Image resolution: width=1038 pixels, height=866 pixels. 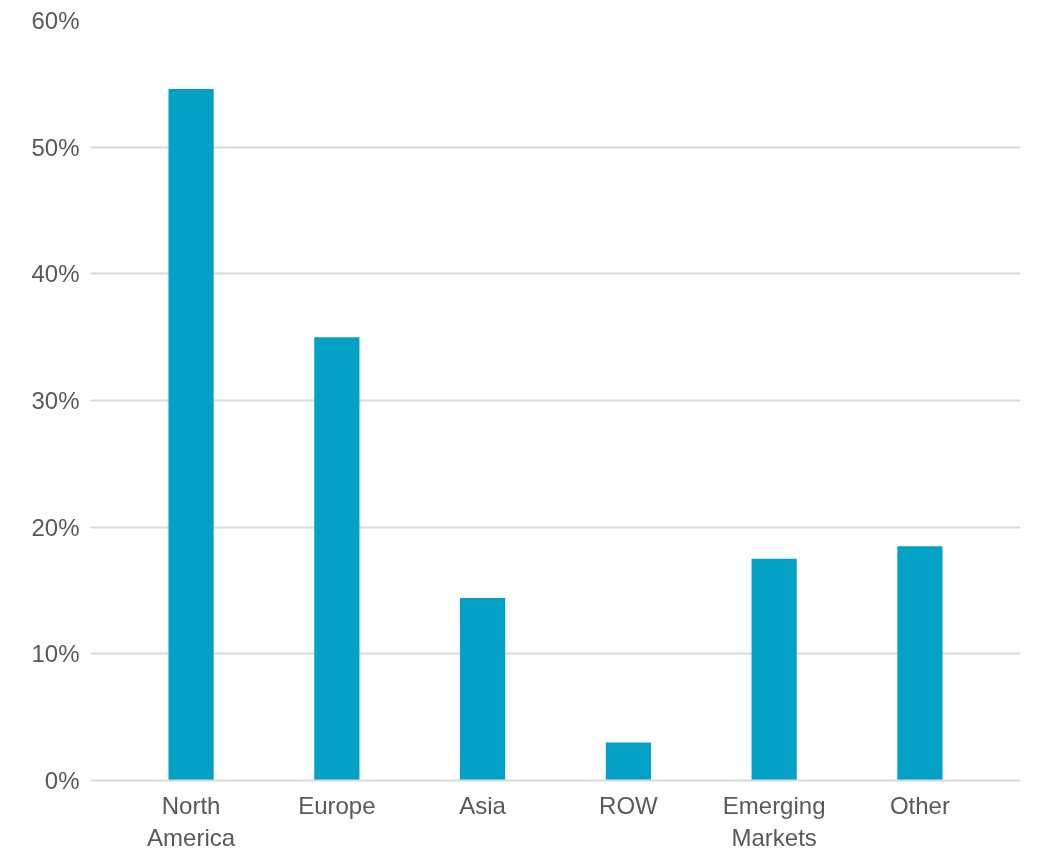 What do you see at coordinates (55, 527) in the screenshot?
I see `y-tick-label: 20%` at bounding box center [55, 527].